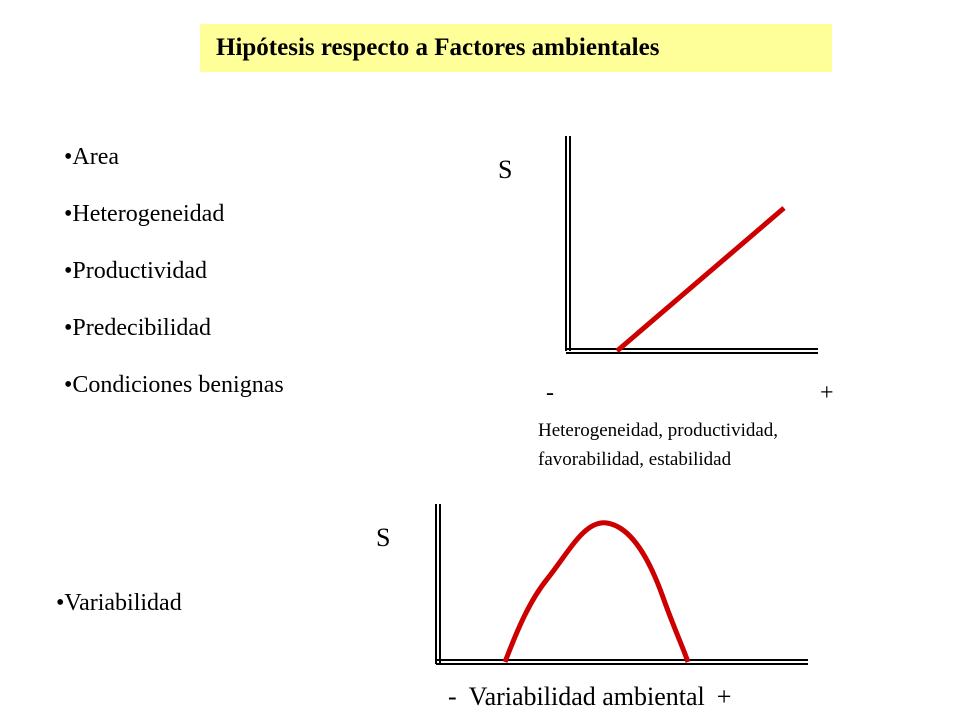 The height and width of the screenshot is (720, 960). I want to click on top-graph-axes, so click(691, 245).